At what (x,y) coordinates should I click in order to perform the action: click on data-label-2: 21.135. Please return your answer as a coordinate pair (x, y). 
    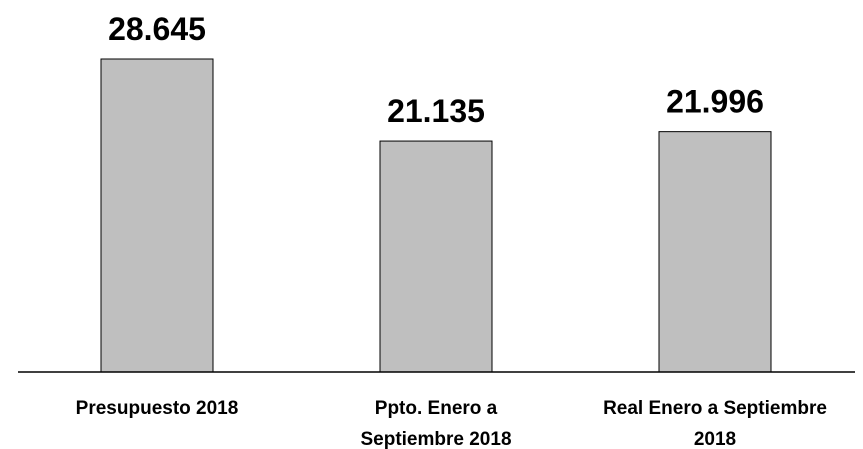
    Looking at the image, I should click on (436, 111).